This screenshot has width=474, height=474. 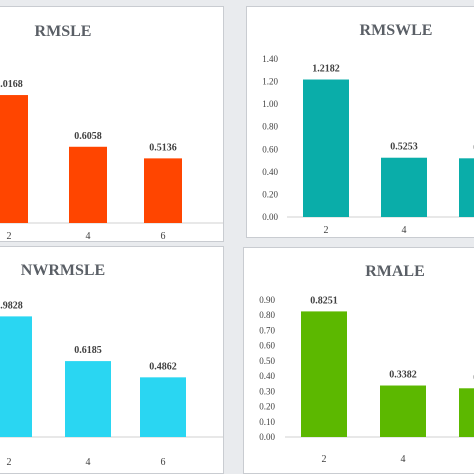 What do you see at coordinates (270, 149) in the screenshot?
I see `rmswle-y-tick-label: 0.60` at bounding box center [270, 149].